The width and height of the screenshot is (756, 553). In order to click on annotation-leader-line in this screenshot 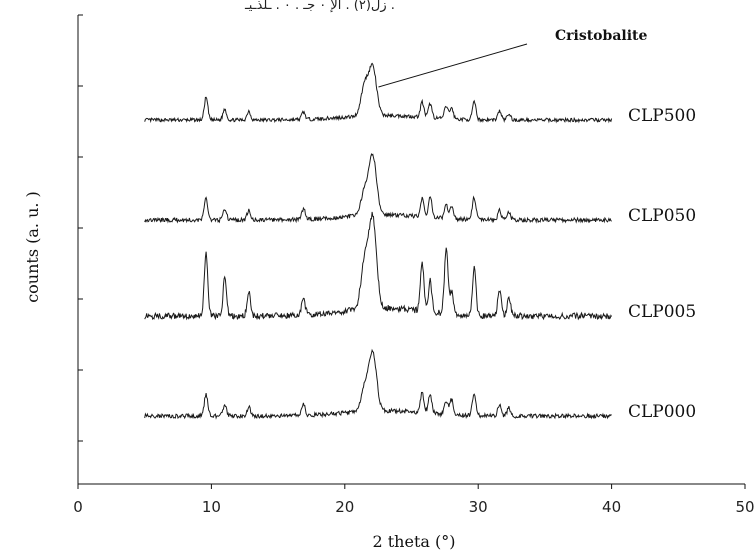, I will do `click(453, 65)`.